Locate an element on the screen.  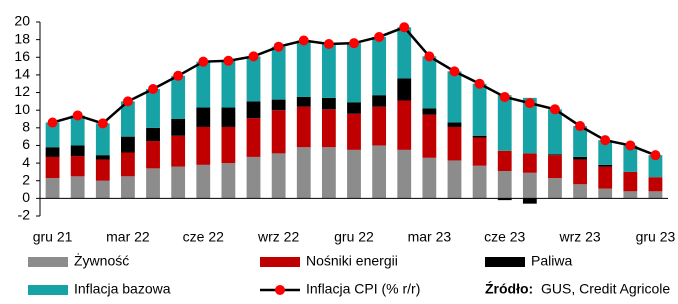
legend-marker is located at coordinates (280, 290).